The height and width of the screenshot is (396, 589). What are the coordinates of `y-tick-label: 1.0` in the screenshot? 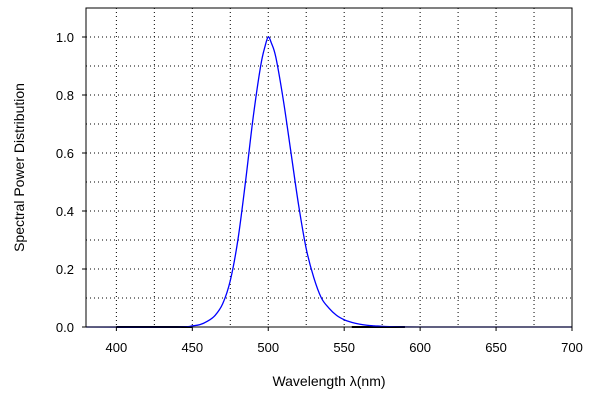 It's located at (65, 37).